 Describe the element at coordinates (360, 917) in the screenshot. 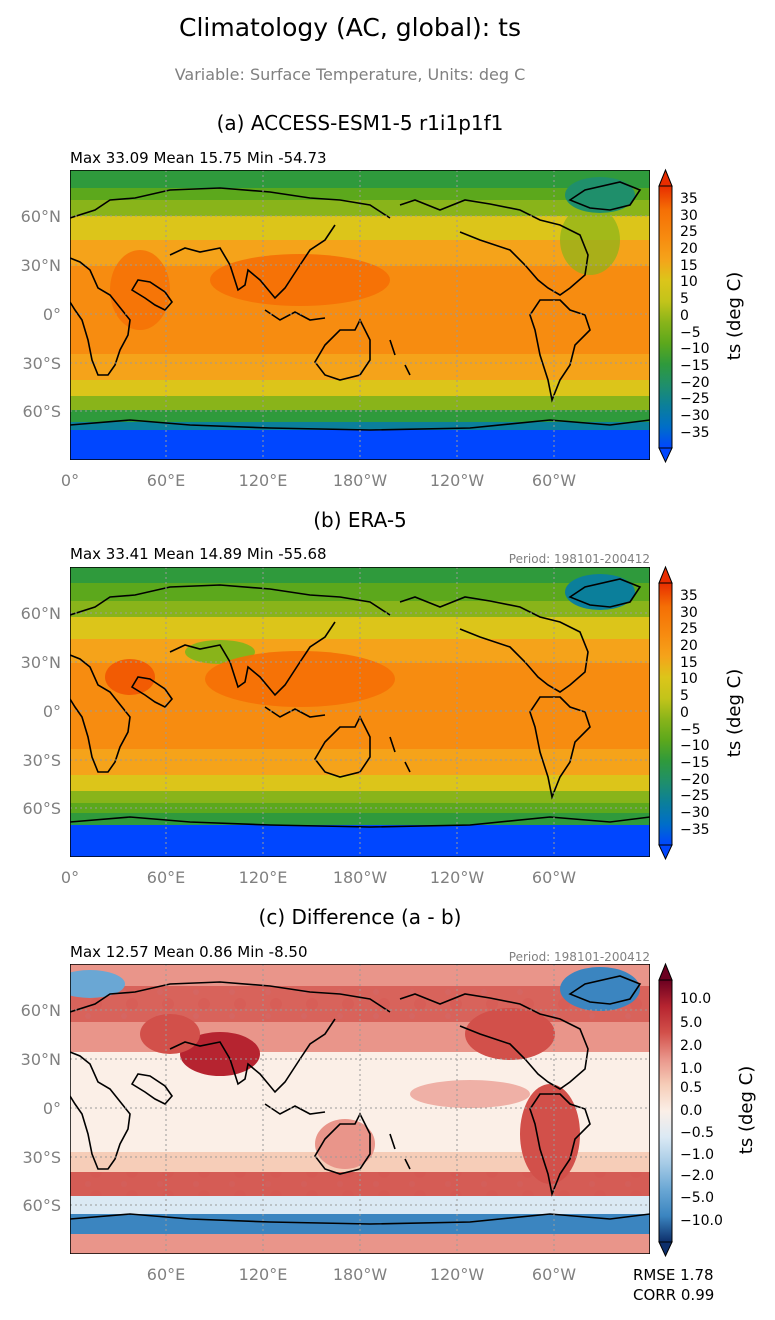

I see `panel-c-title: (c) Difference (a - b)` at that location.